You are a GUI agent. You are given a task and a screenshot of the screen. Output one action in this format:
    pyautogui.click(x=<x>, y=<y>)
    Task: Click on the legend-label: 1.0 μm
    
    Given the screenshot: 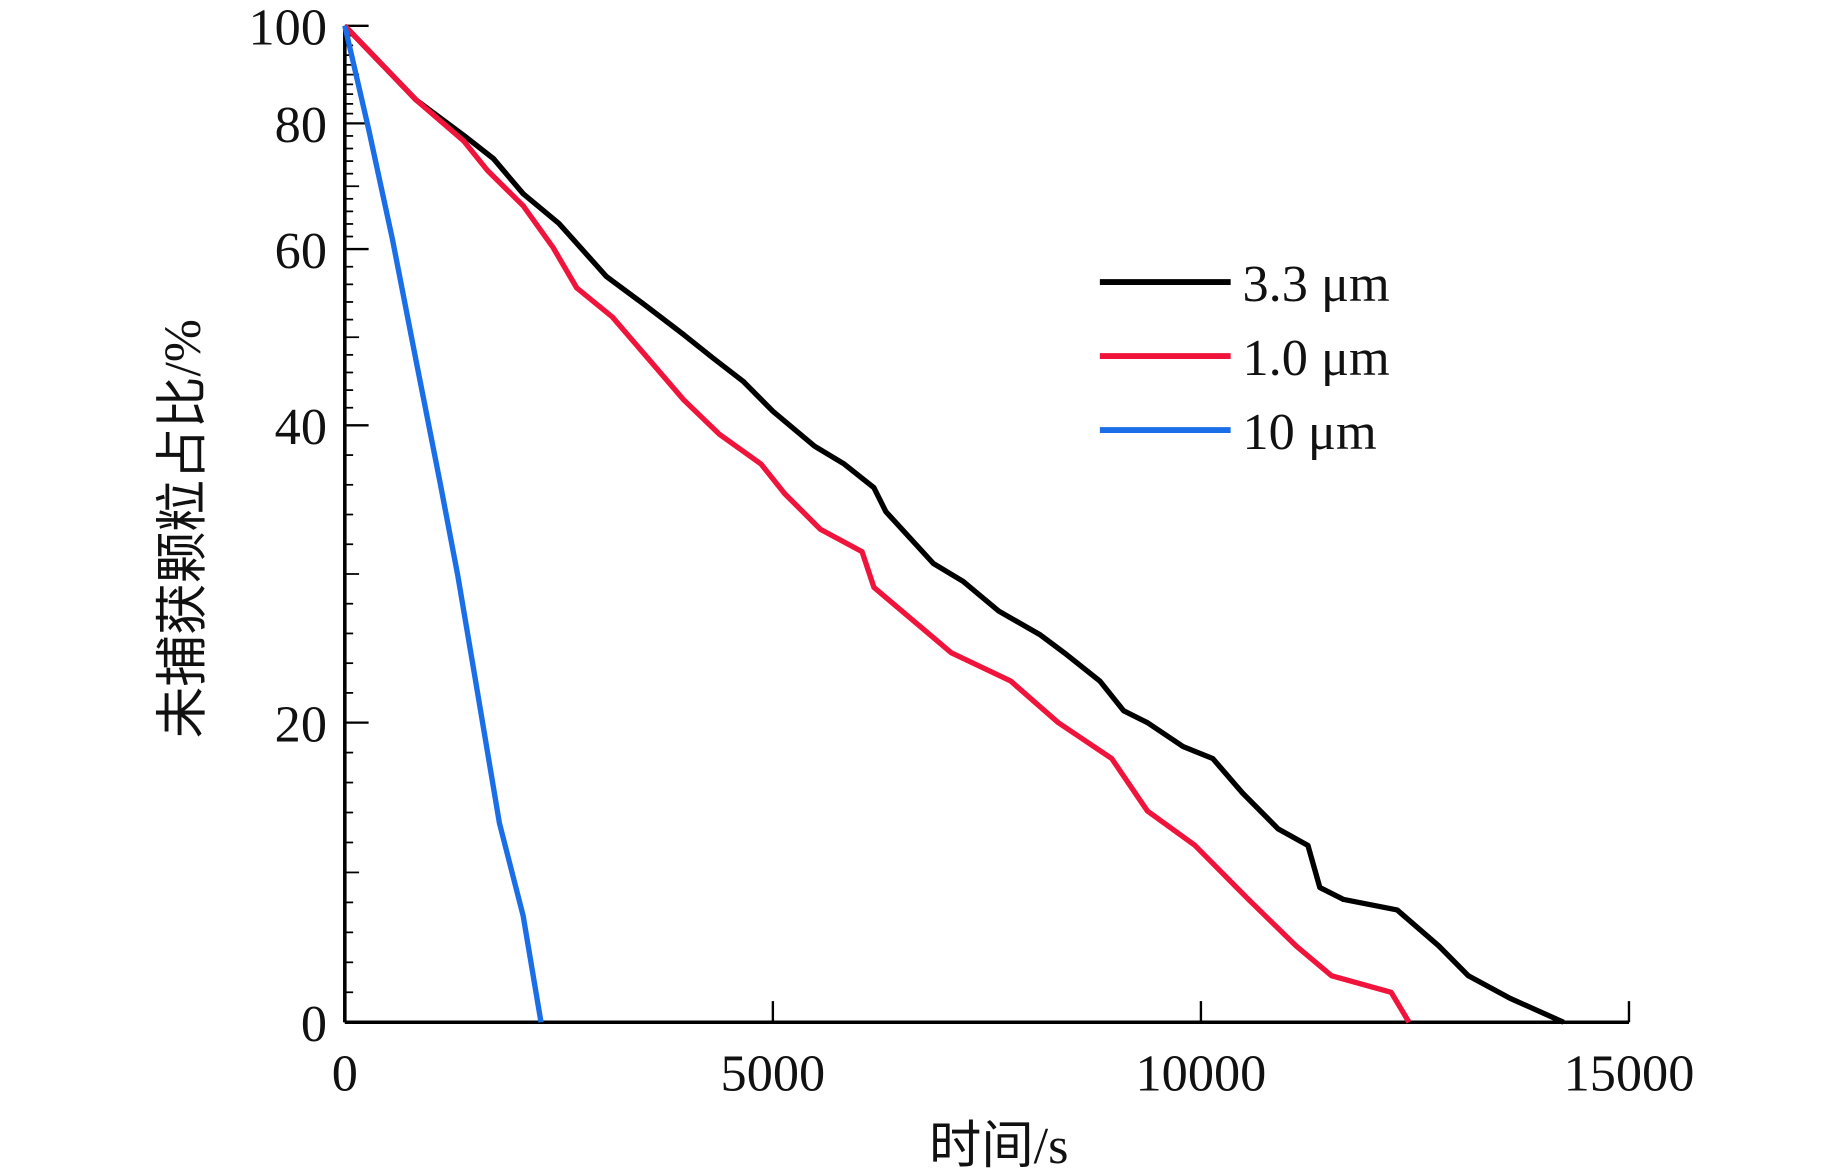 What is the action you would take?
    pyautogui.click(x=1316, y=358)
    